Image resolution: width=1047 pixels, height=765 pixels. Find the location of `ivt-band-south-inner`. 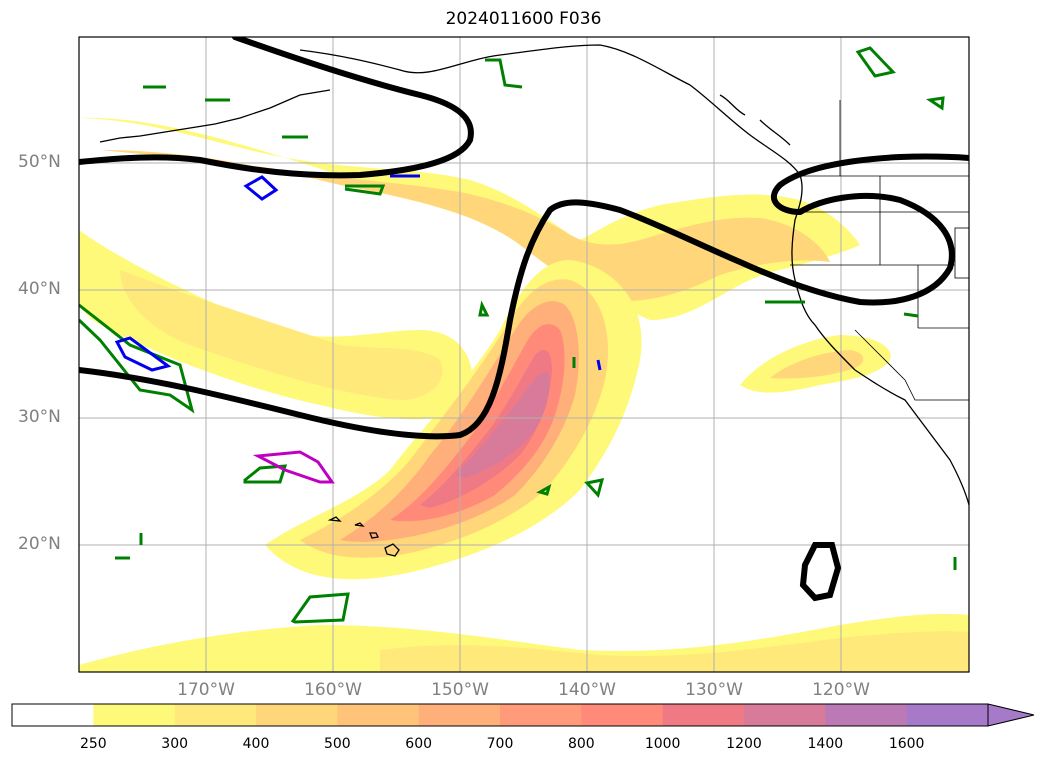

ivt-band-south-inner is located at coordinates (674, 651).